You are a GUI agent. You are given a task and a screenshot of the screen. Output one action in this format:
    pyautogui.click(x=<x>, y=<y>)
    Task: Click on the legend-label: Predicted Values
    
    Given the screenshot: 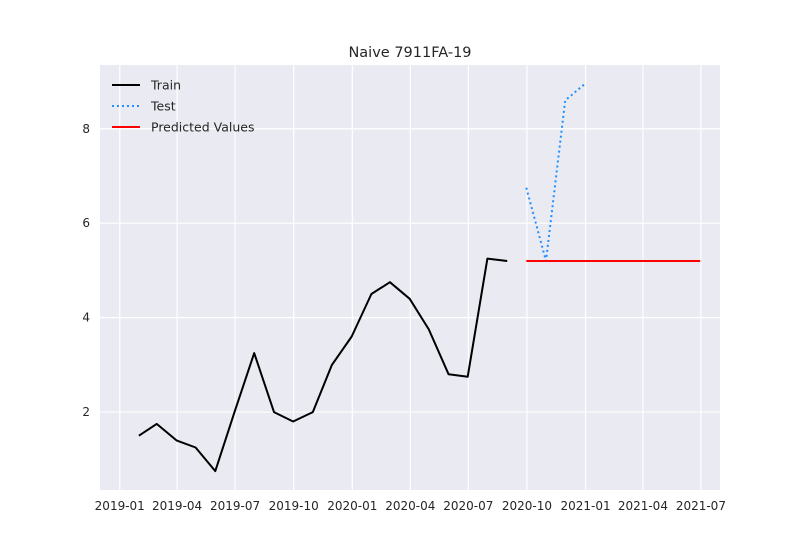 What is the action you would take?
    pyautogui.click(x=203, y=127)
    